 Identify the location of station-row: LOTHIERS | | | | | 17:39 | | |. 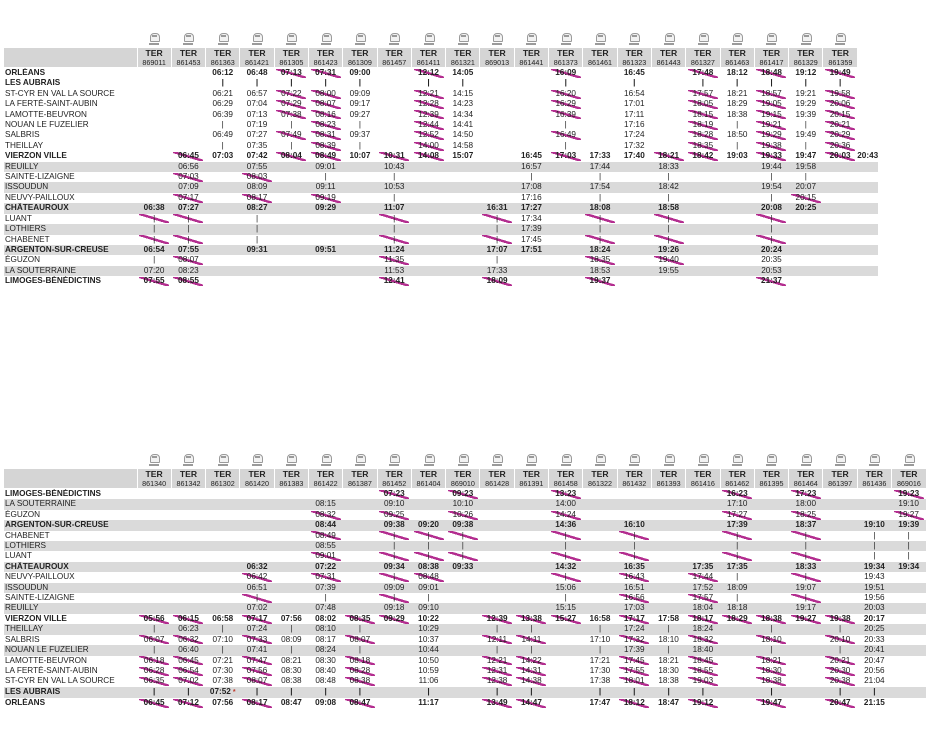
(441, 229).